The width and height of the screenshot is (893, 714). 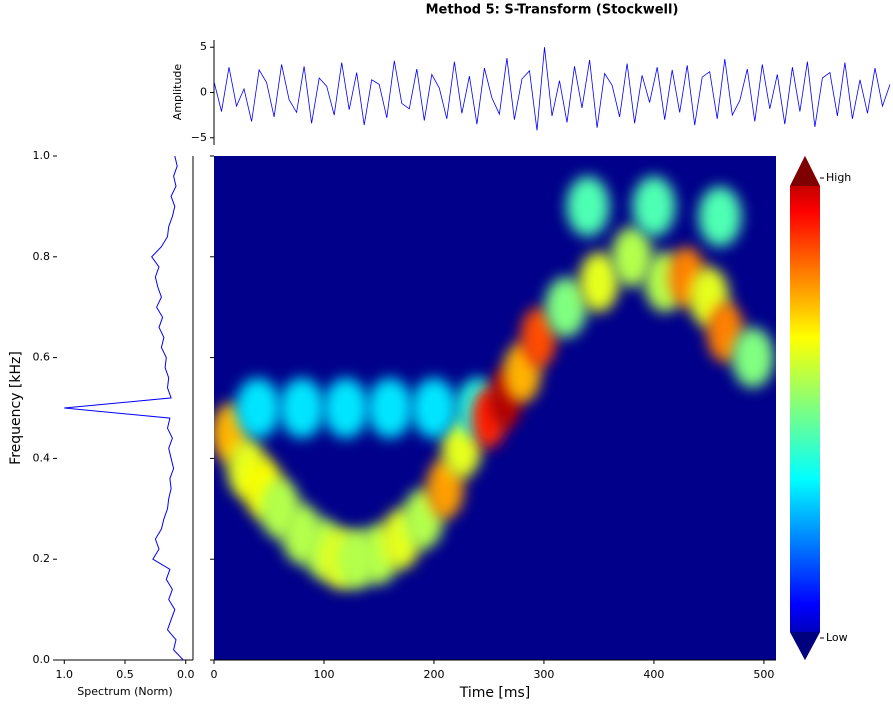 What do you see at coordinates (199, 137) in the screenshot?
I see `y-tick-label: −5` at bounding box center [199, 137].